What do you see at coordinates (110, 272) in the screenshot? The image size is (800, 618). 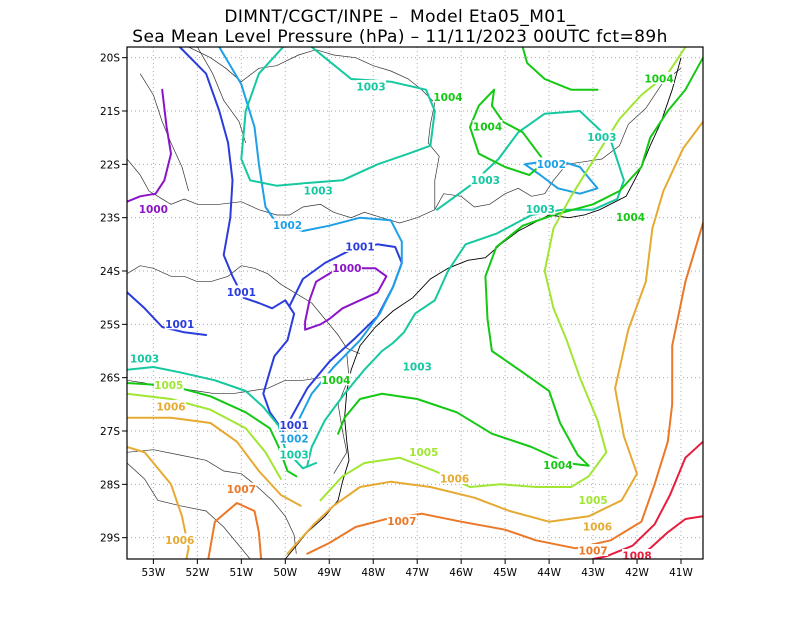 I see `y-tick-label: 24S` at bounding box center [110, 272].